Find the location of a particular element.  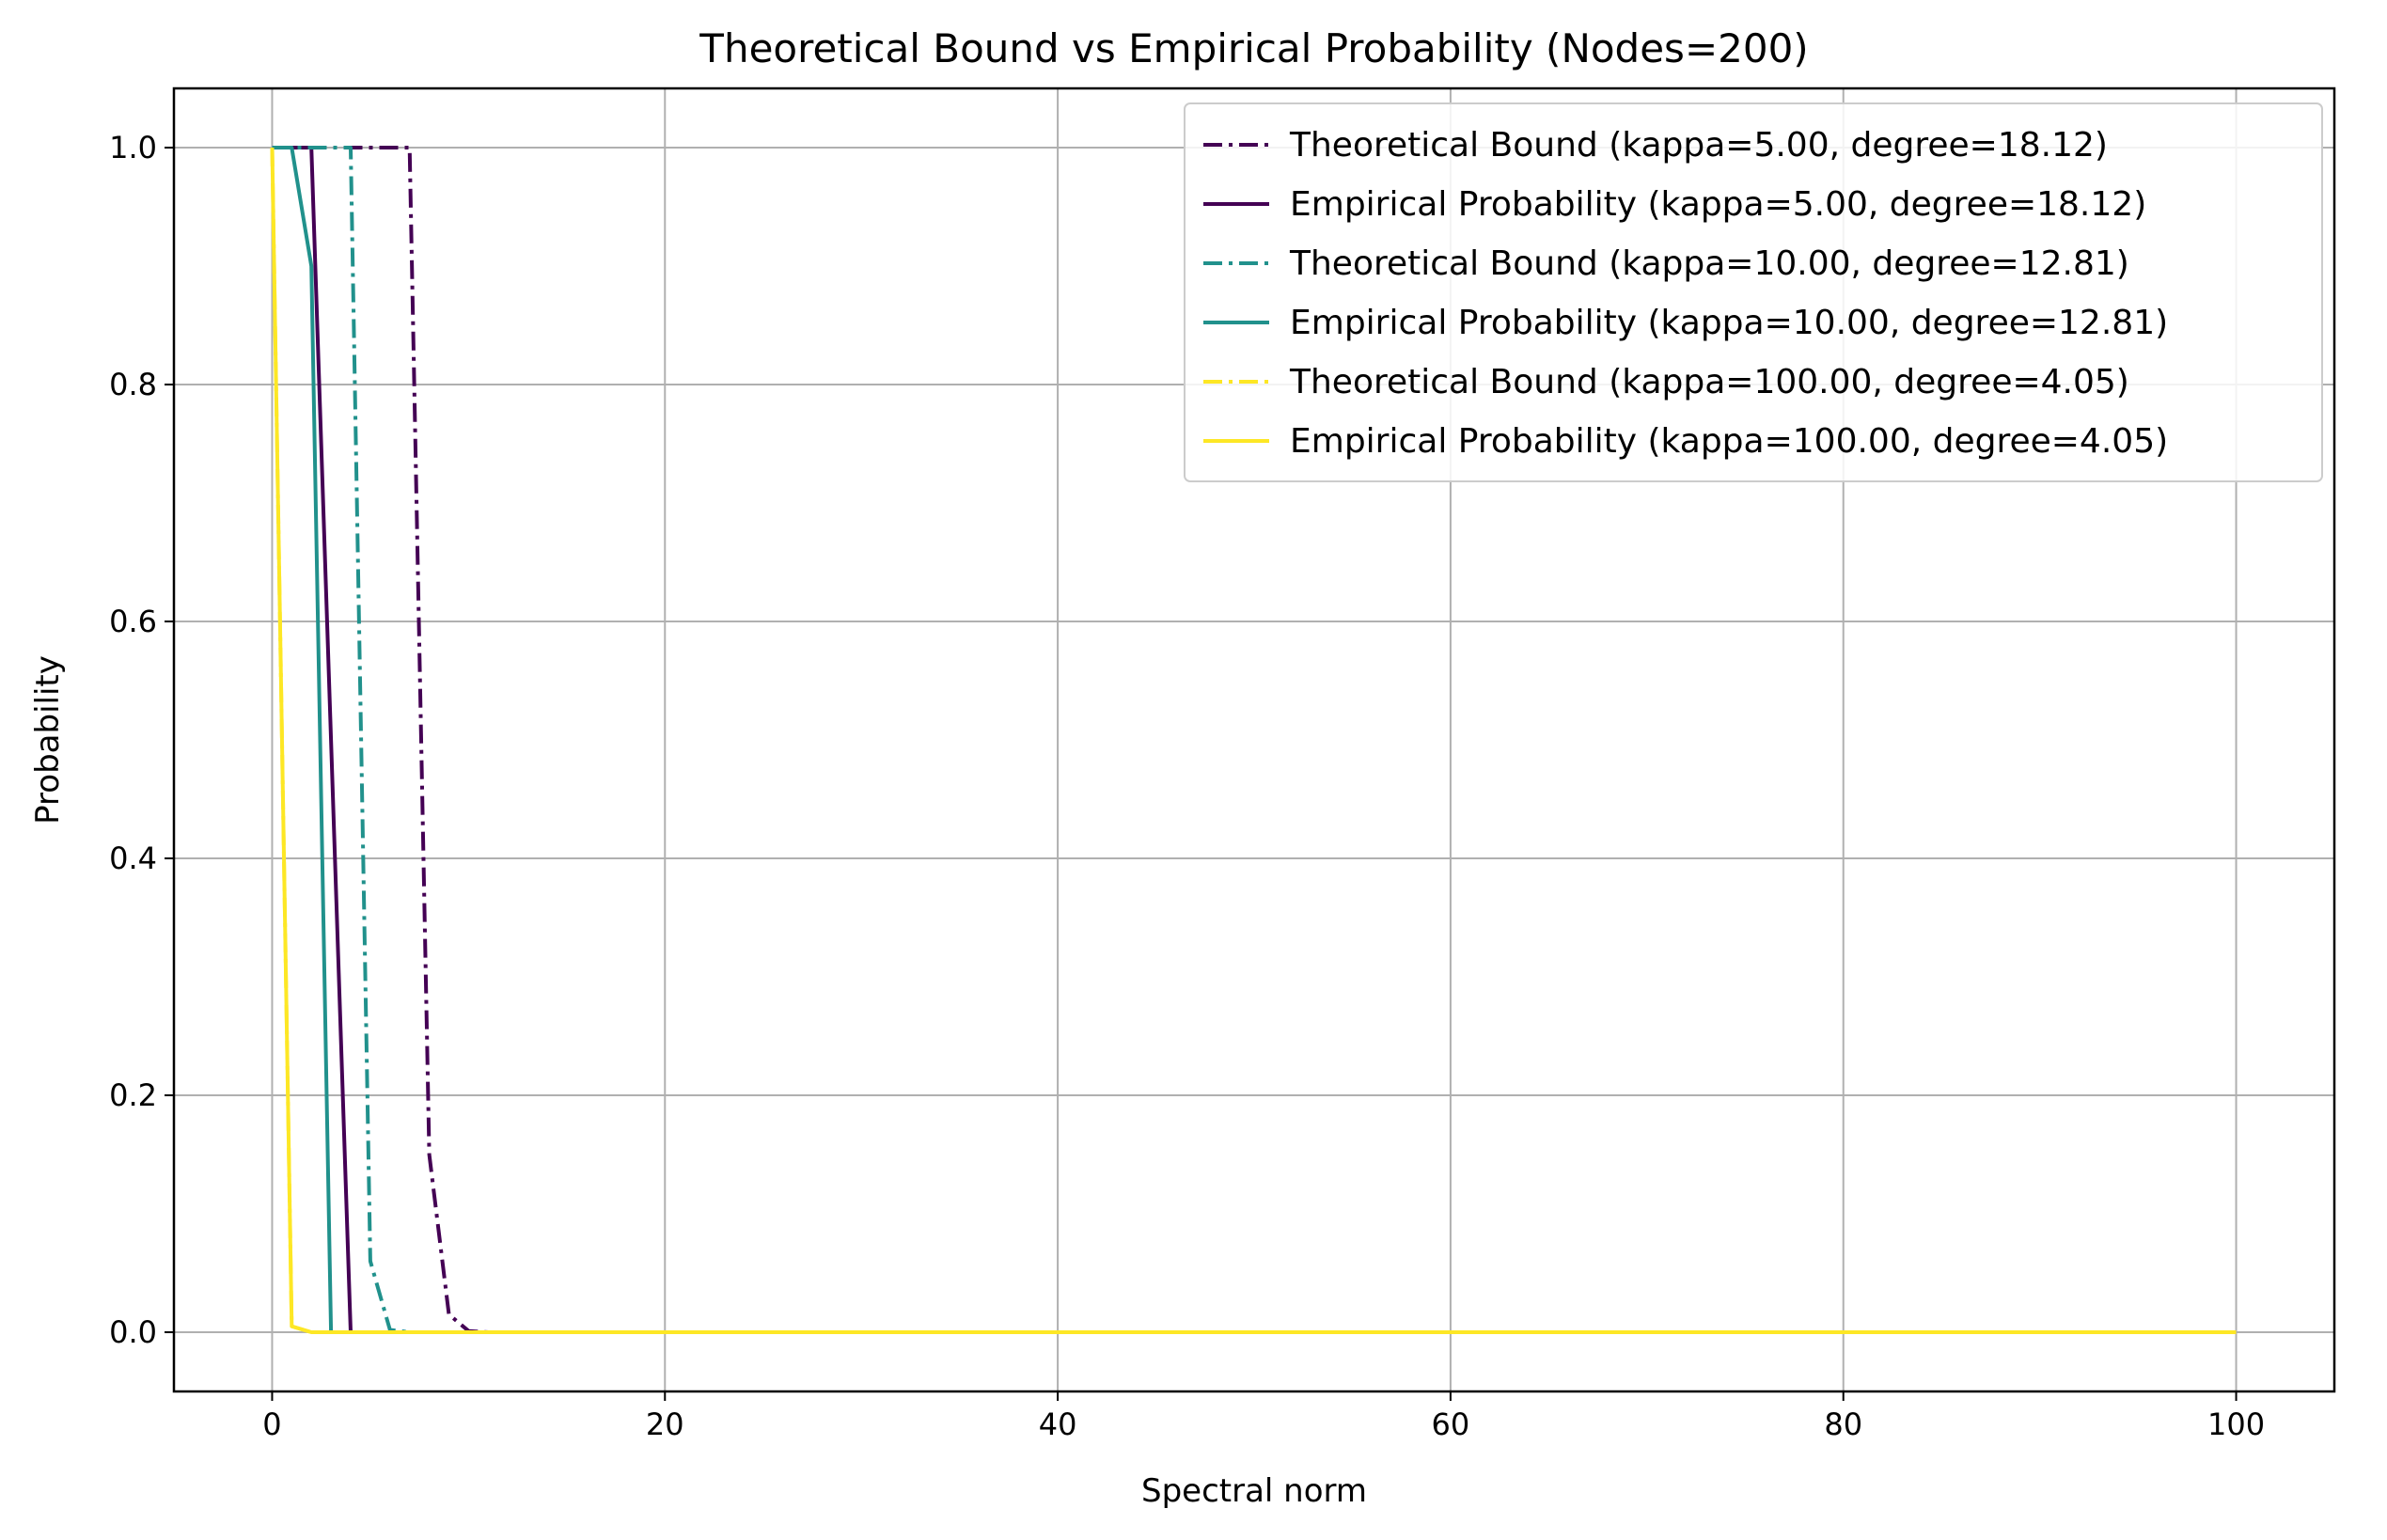

y-tick-label: 0.2 is located at coordinates (133, 1095).